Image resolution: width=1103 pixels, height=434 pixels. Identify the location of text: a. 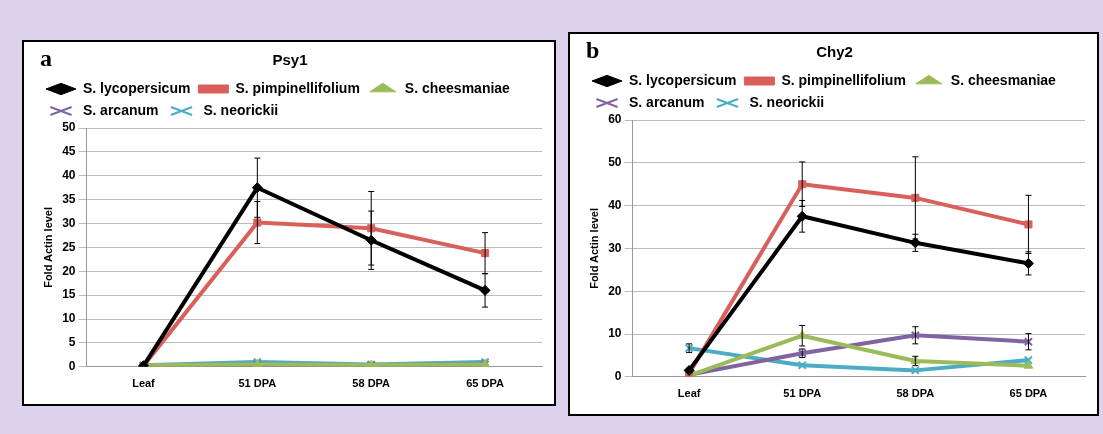
(46, 58).